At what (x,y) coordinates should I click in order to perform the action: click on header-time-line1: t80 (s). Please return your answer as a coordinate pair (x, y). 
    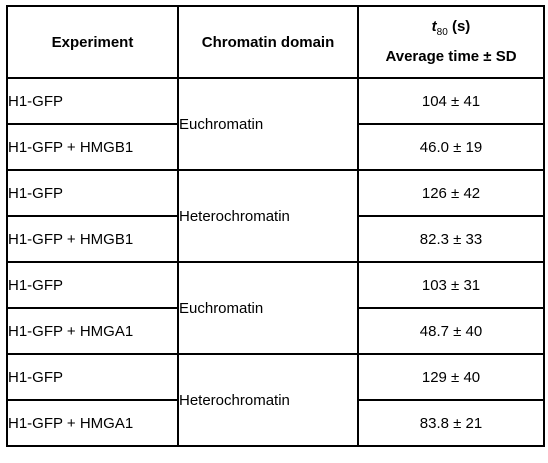
    Looking at the image, I should click on (451, 30).